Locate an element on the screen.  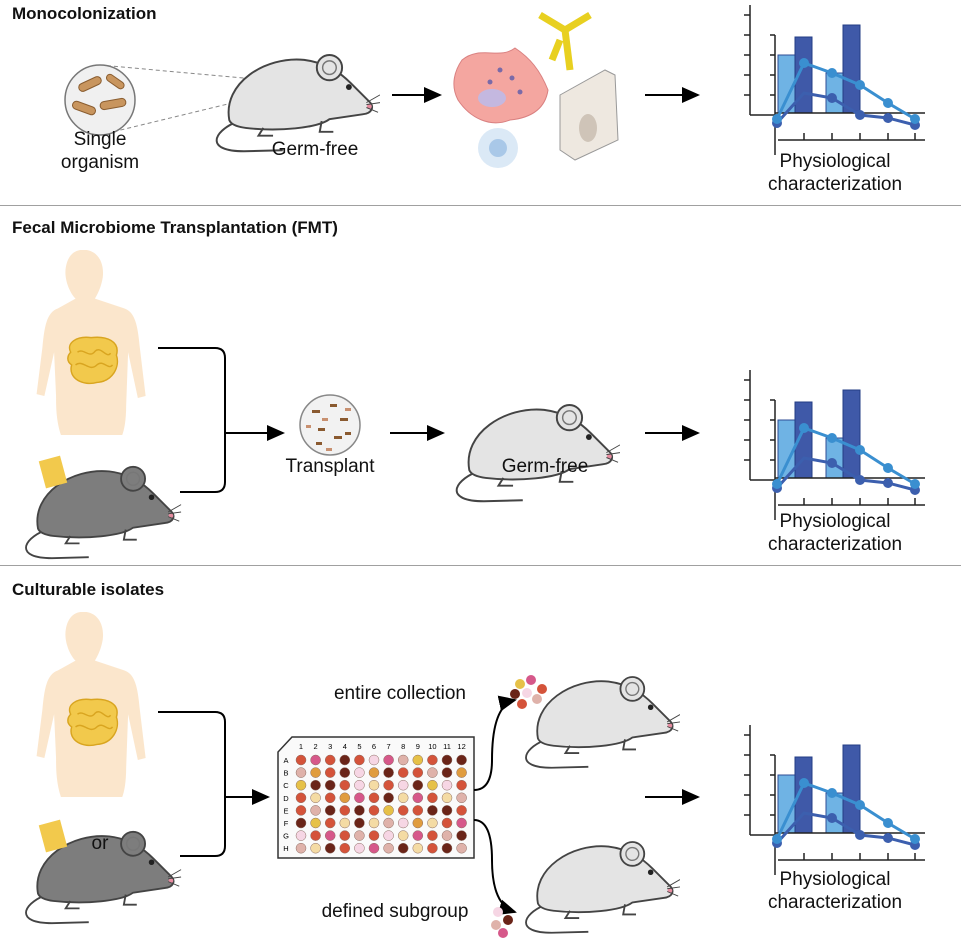
or-label: or is located at coordinates (100, 843).